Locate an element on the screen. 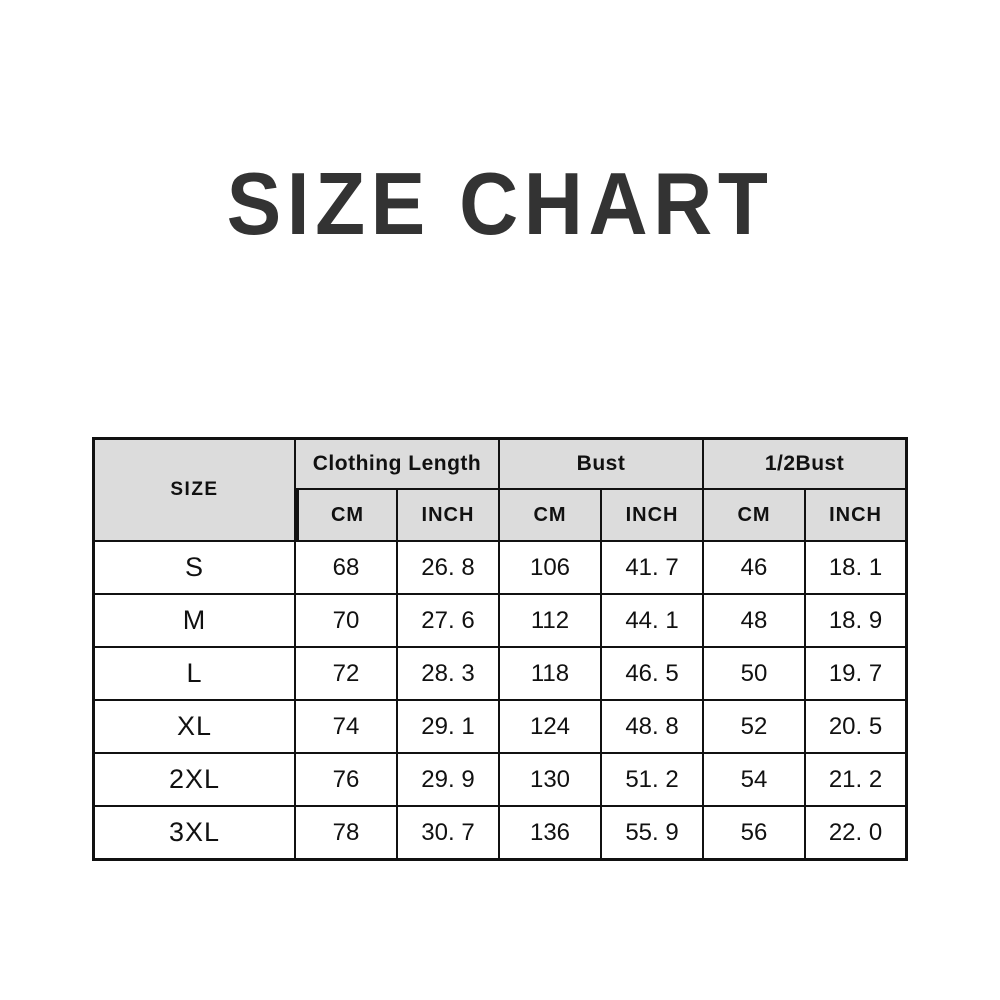 This screenshot has height=1000, width=1000. cell-length-cm: 70 is located at coordinates (347, 621).